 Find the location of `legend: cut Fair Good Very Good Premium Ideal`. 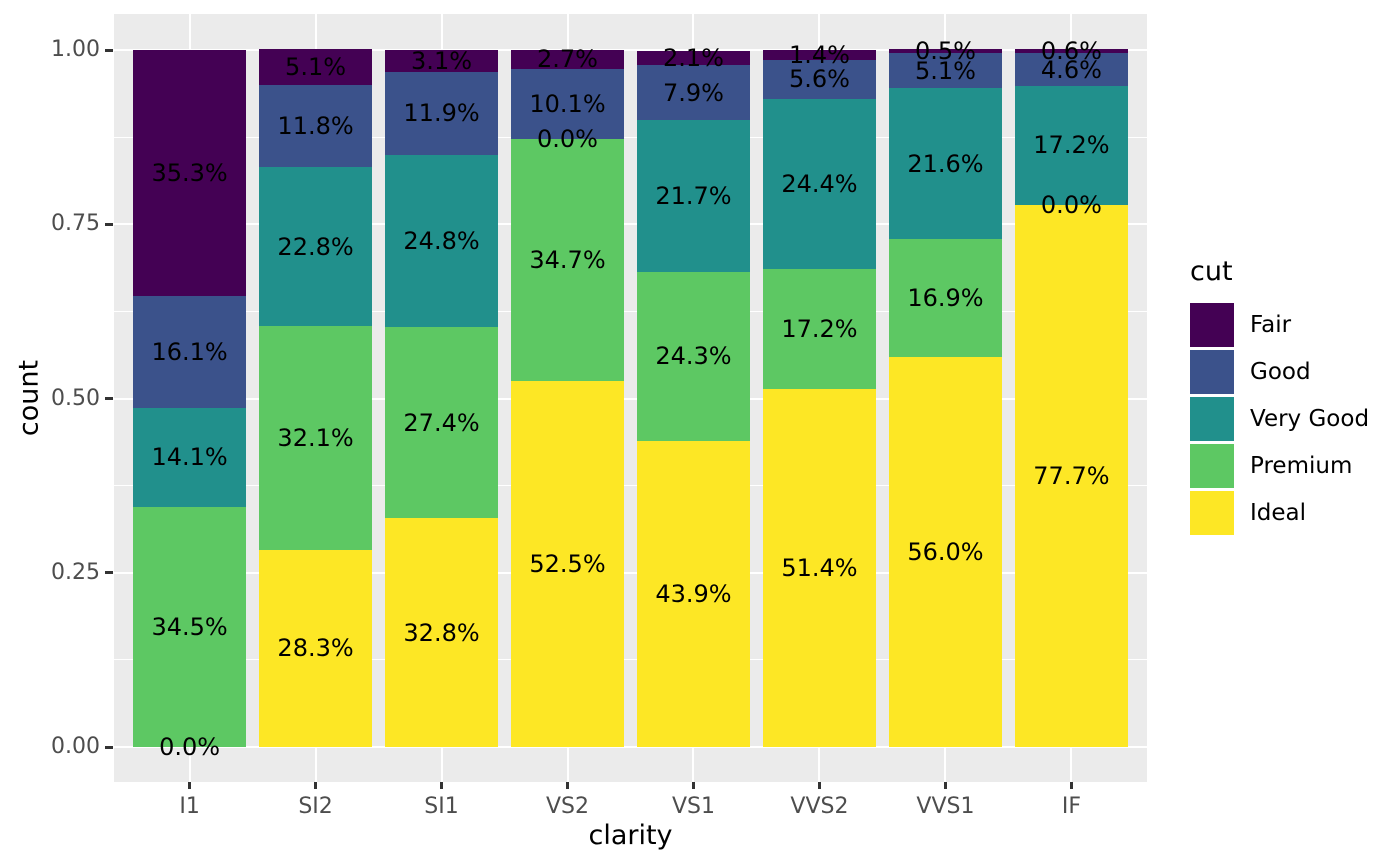

legend: cut Fair Good Very Good Premium Ideal is located at coordinates (1279, 397).